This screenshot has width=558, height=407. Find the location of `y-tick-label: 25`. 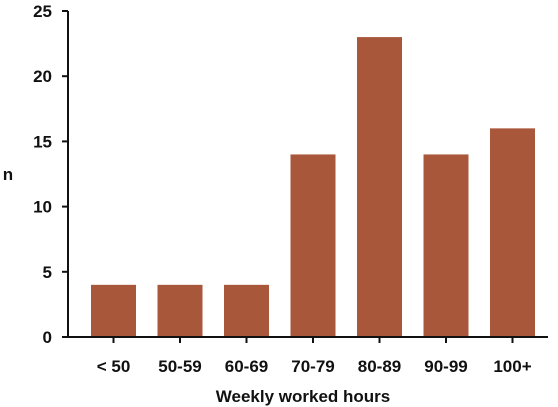

y-tick-label: 25 is located at coordinates (42, 11).